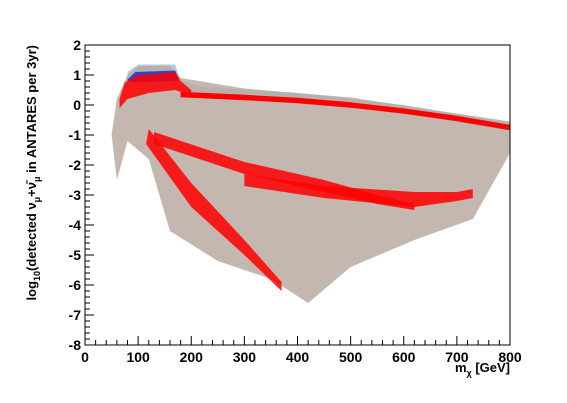 This screenshot has height=403, width=567. What do you see at coordinates (31, 188) in the screenshot?
I see `y-axis-title-c: +ν̄` at bounding box center [31, 188].